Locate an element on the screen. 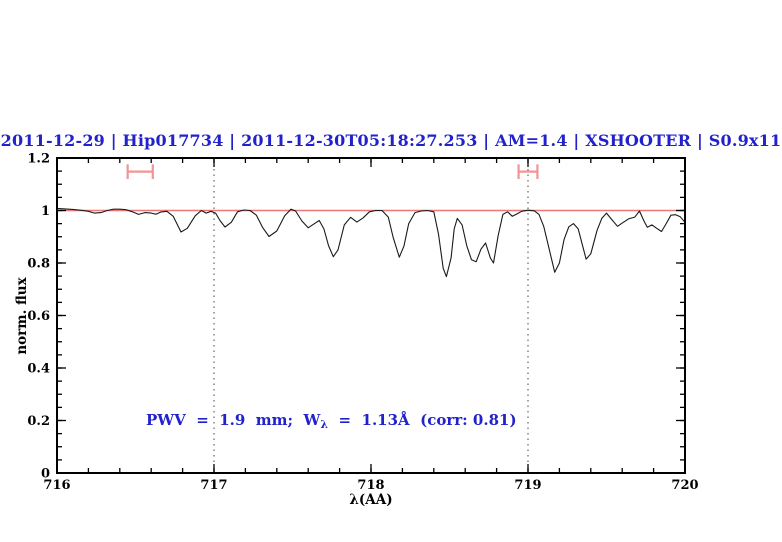  spectrum-line is located at coordinates (371, 242).